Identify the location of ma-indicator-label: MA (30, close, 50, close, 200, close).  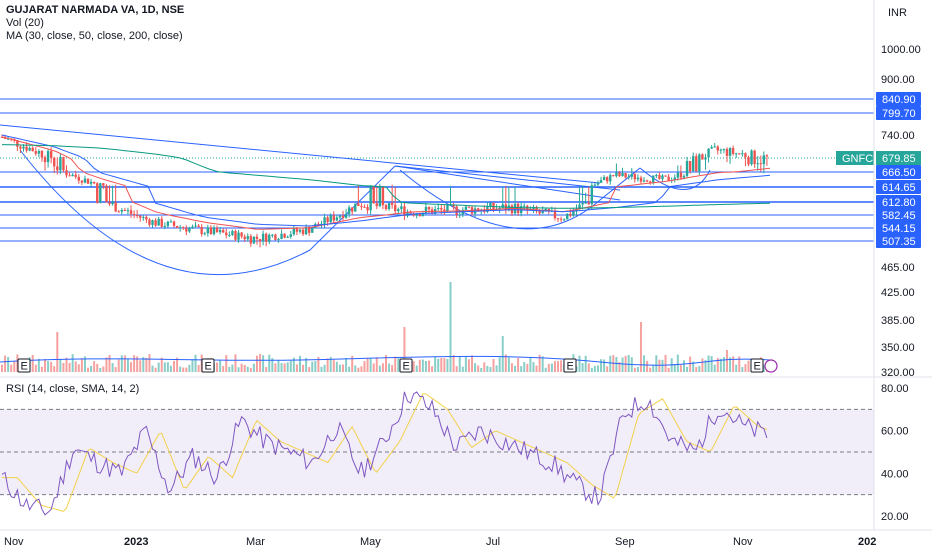
(94, 36).